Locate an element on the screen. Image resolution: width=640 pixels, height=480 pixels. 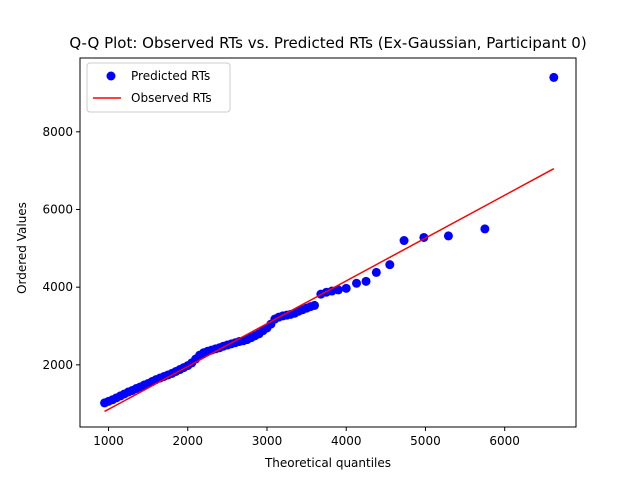
y-tick-label: 4000 is located at coordinates (57, 287).